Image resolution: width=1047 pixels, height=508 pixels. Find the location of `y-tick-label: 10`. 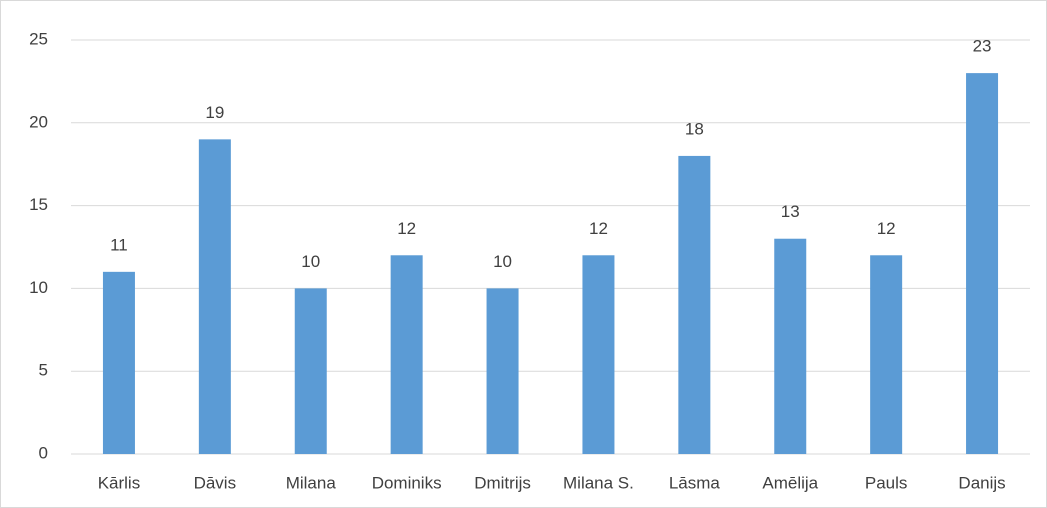

y-tick-label: 10 is located at coordinates (38, 287).